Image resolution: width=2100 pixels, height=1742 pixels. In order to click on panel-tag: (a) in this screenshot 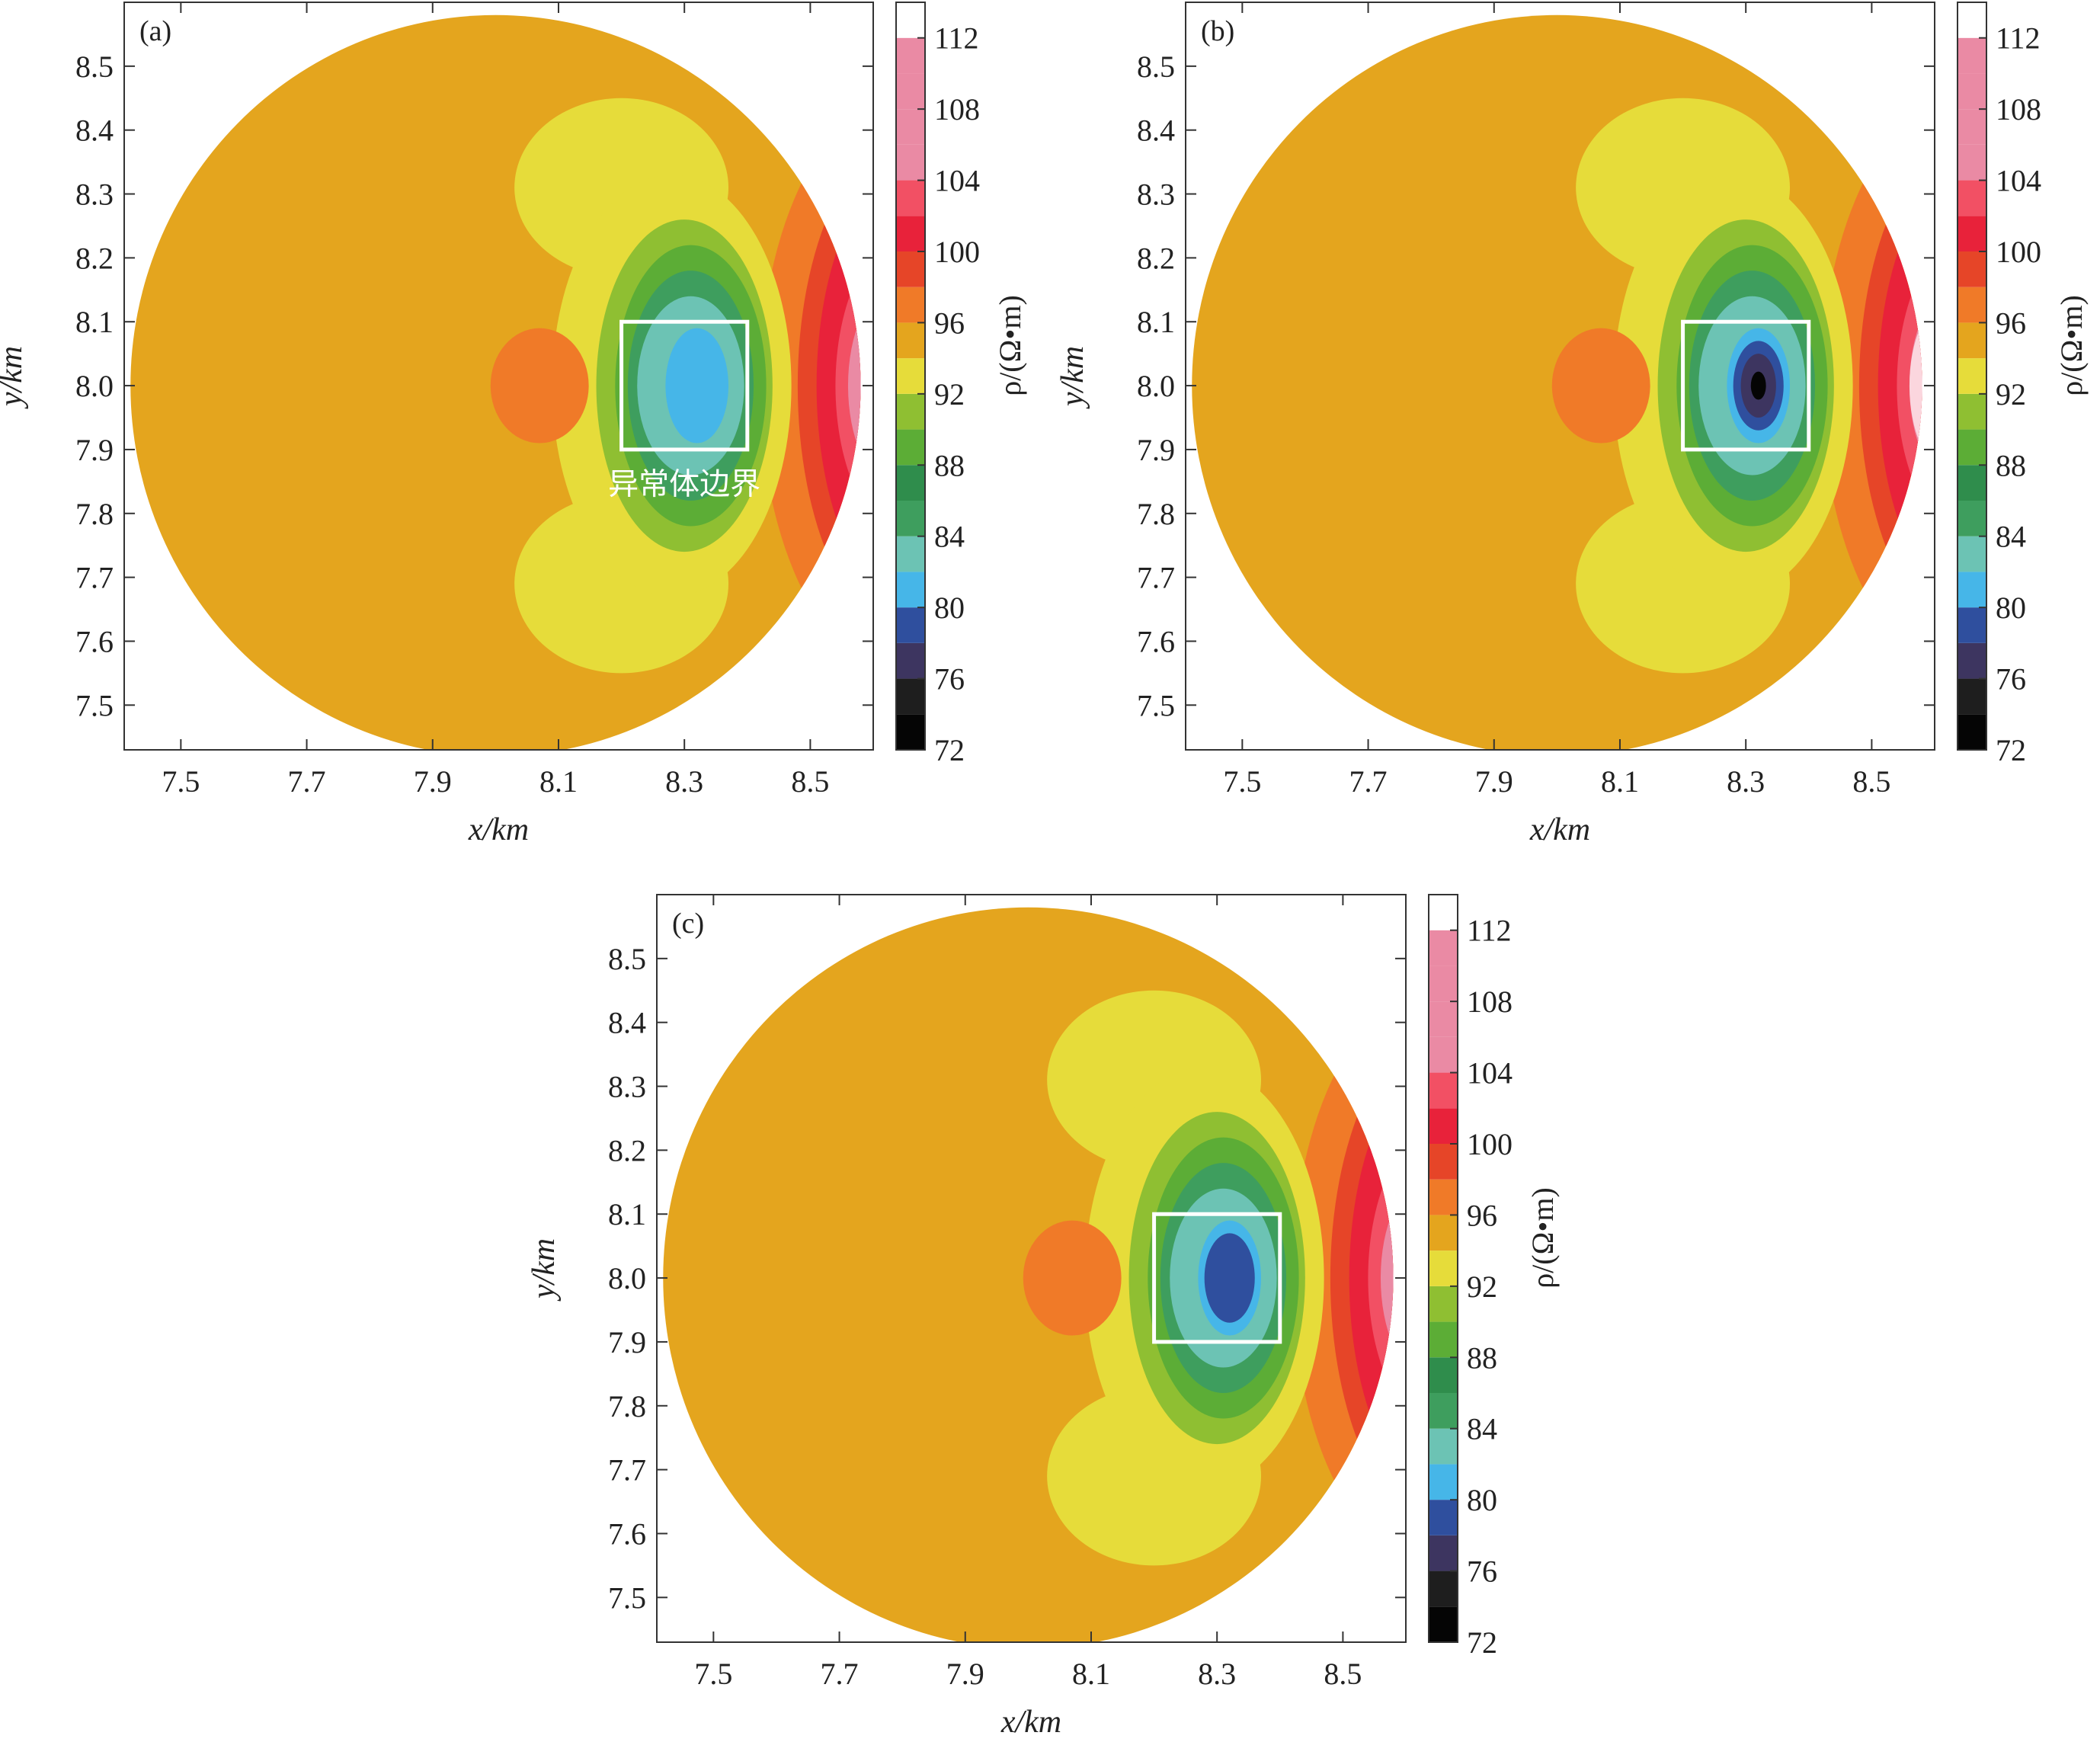, I will do `click(155, 31)`.